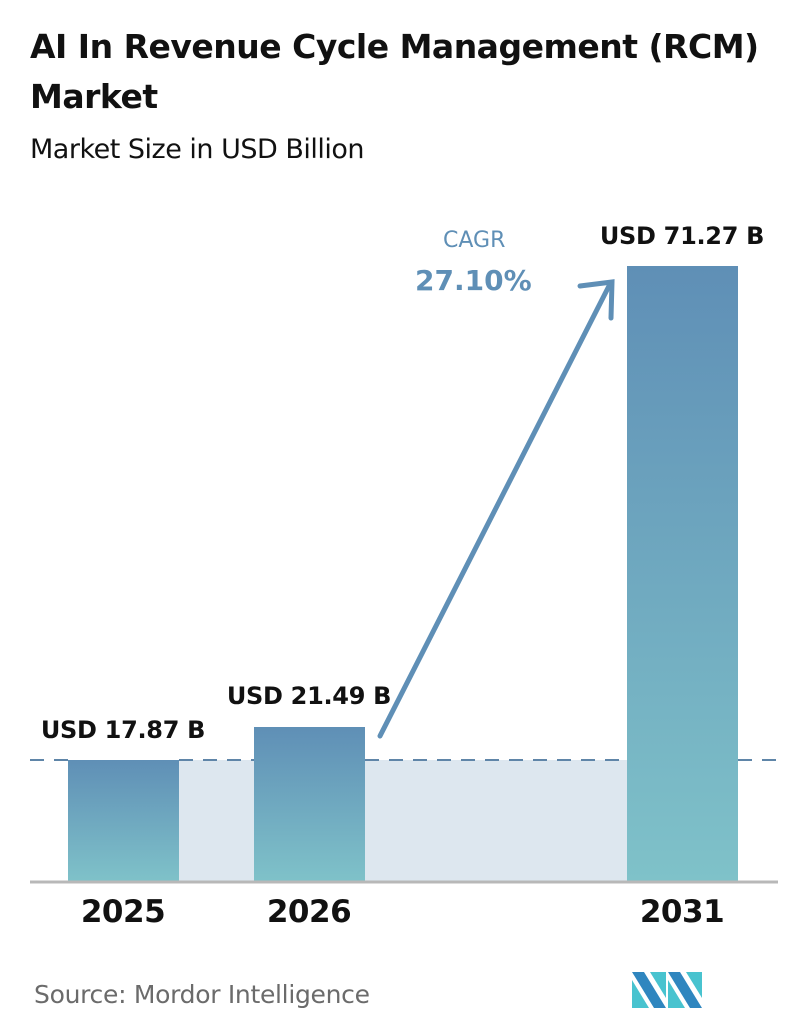  I want to click on bar-2031, so click(682, 574).